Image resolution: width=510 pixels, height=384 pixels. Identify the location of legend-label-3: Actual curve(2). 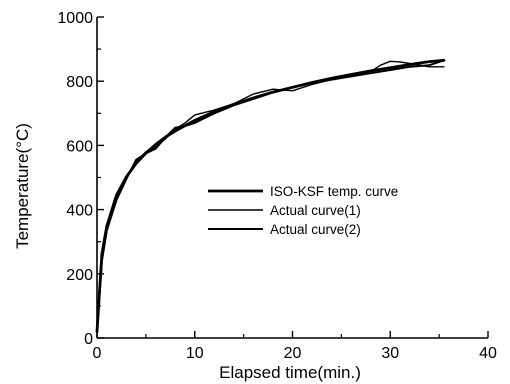
(315, 229).